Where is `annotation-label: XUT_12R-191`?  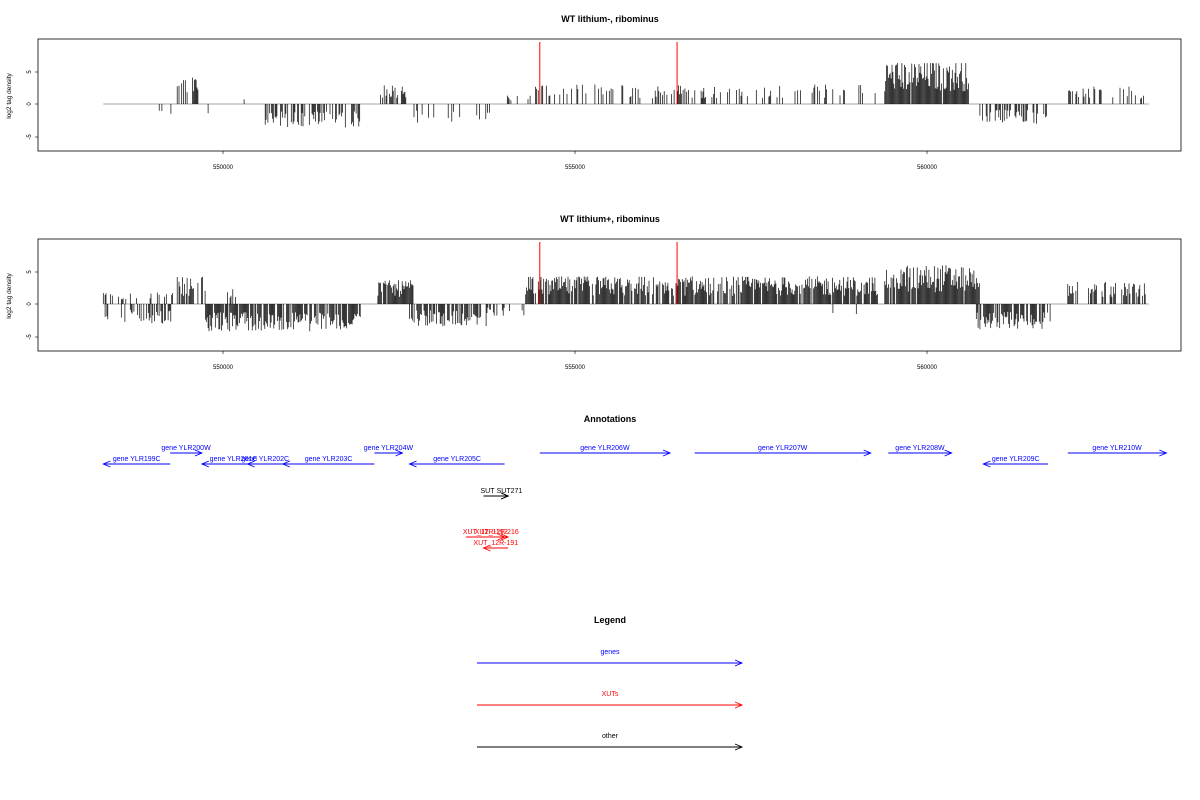
annotation-label: XUT_12R-191 is located at coordinates (495, 543).